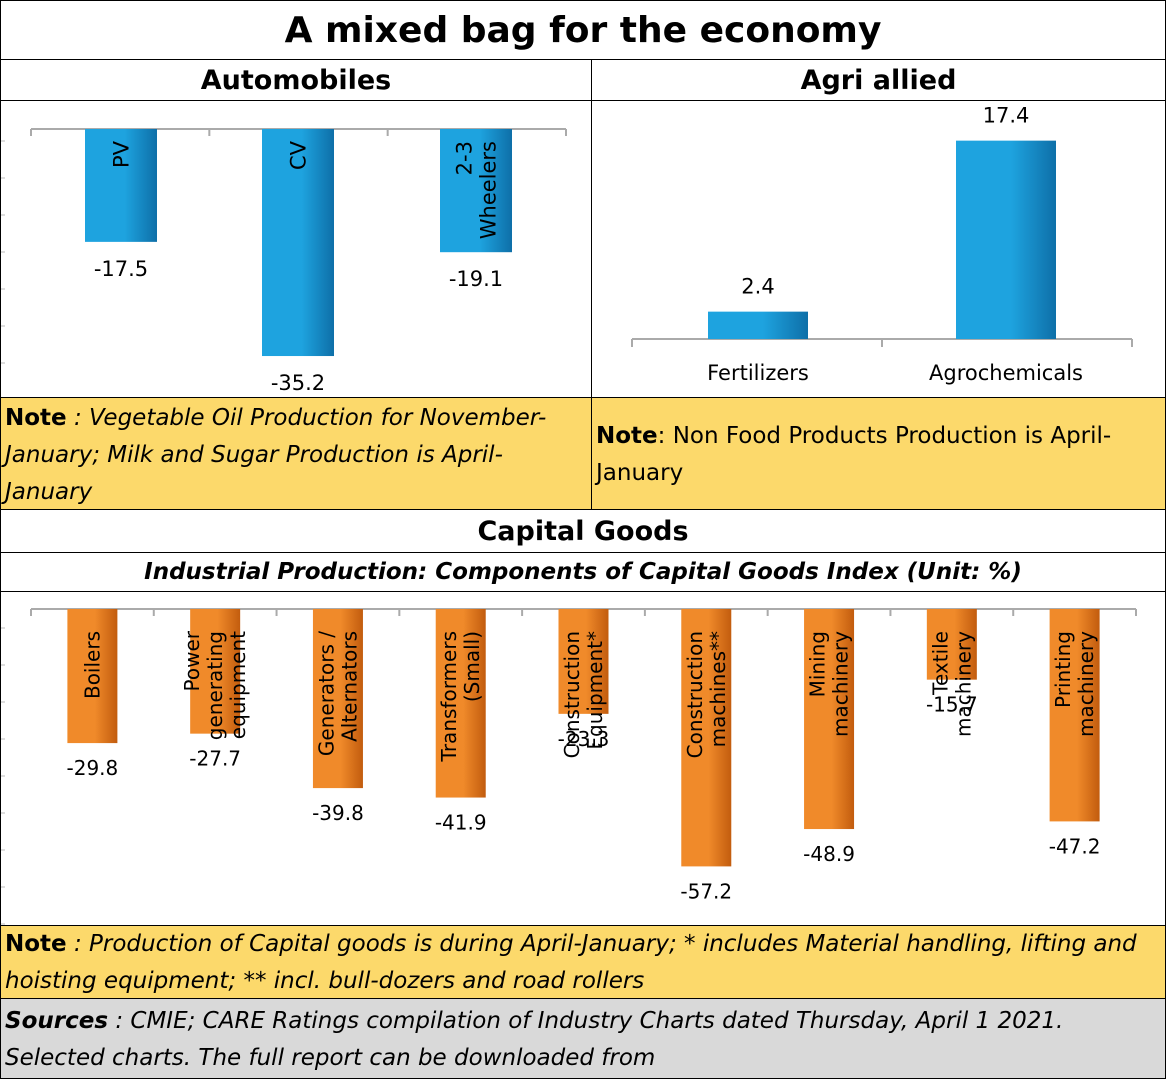 This screenshot has height=1079, width=1166. I want to click on automobiles-chart-panel: -17.5 PV -35.2 CV -19.1 2-3Wheelers, so click(296, 250).